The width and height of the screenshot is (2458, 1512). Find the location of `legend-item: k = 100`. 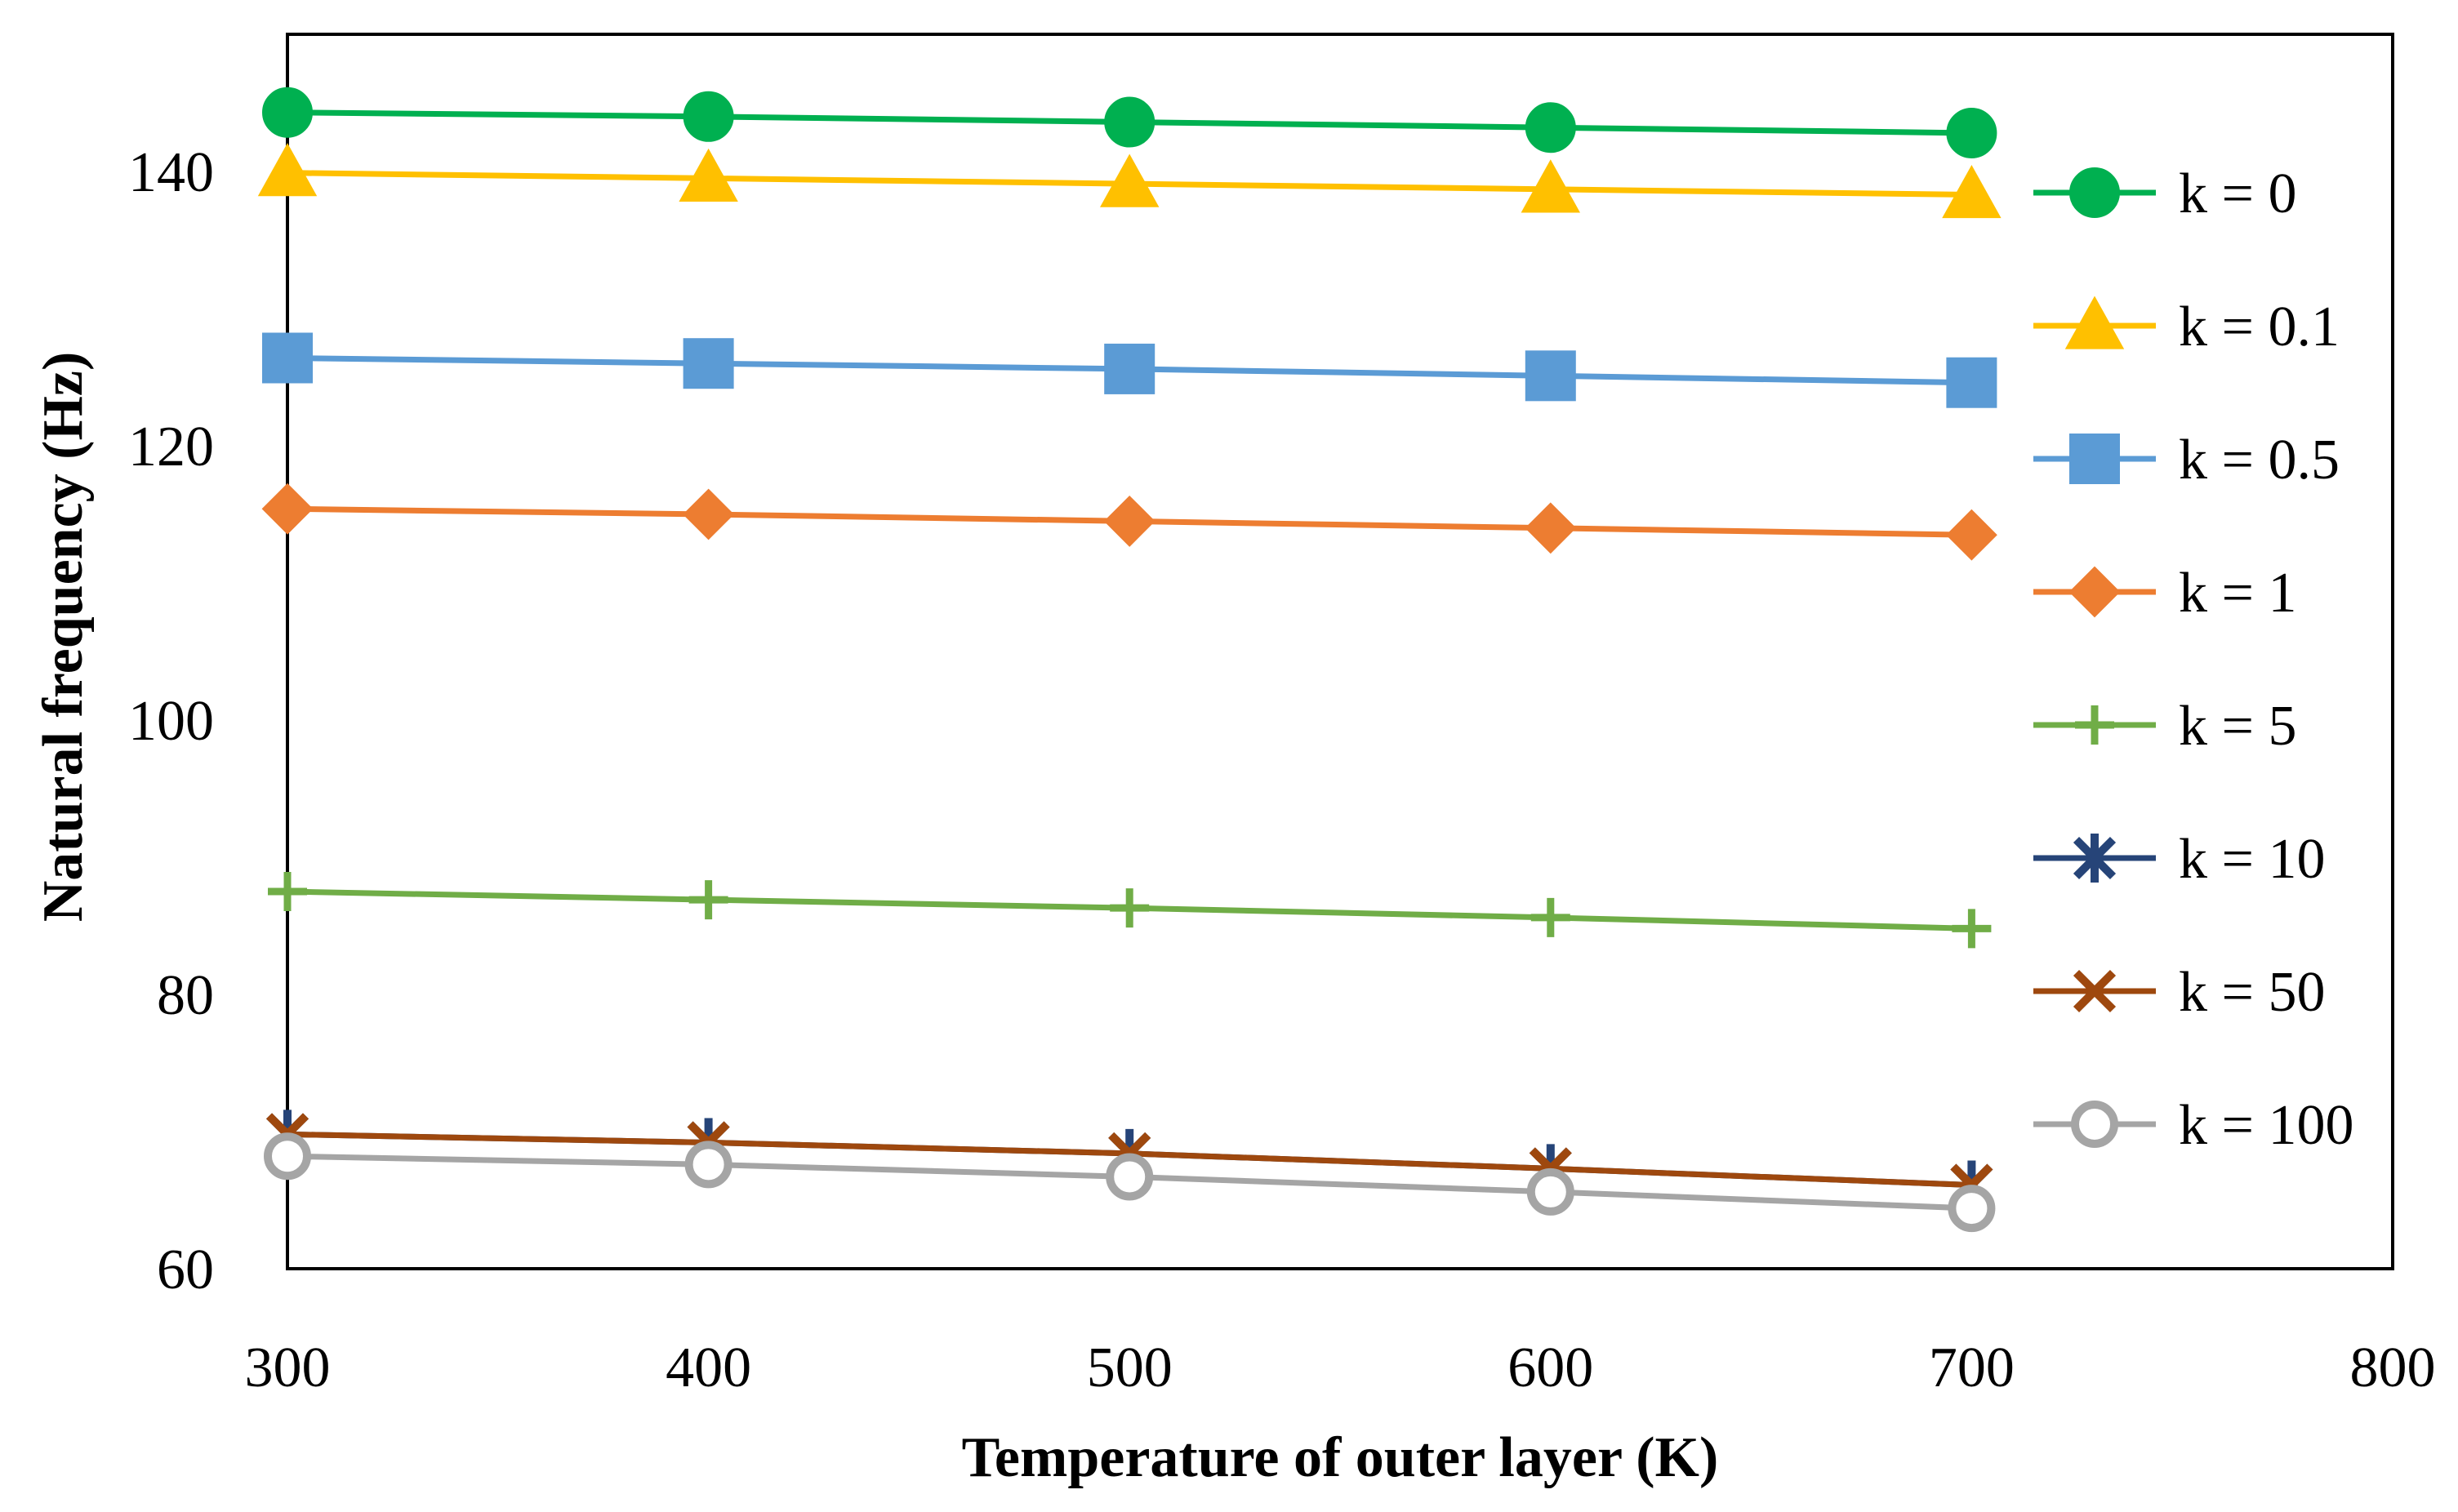

legend-item: k = 100 is located at coordinates (2193, 1125).